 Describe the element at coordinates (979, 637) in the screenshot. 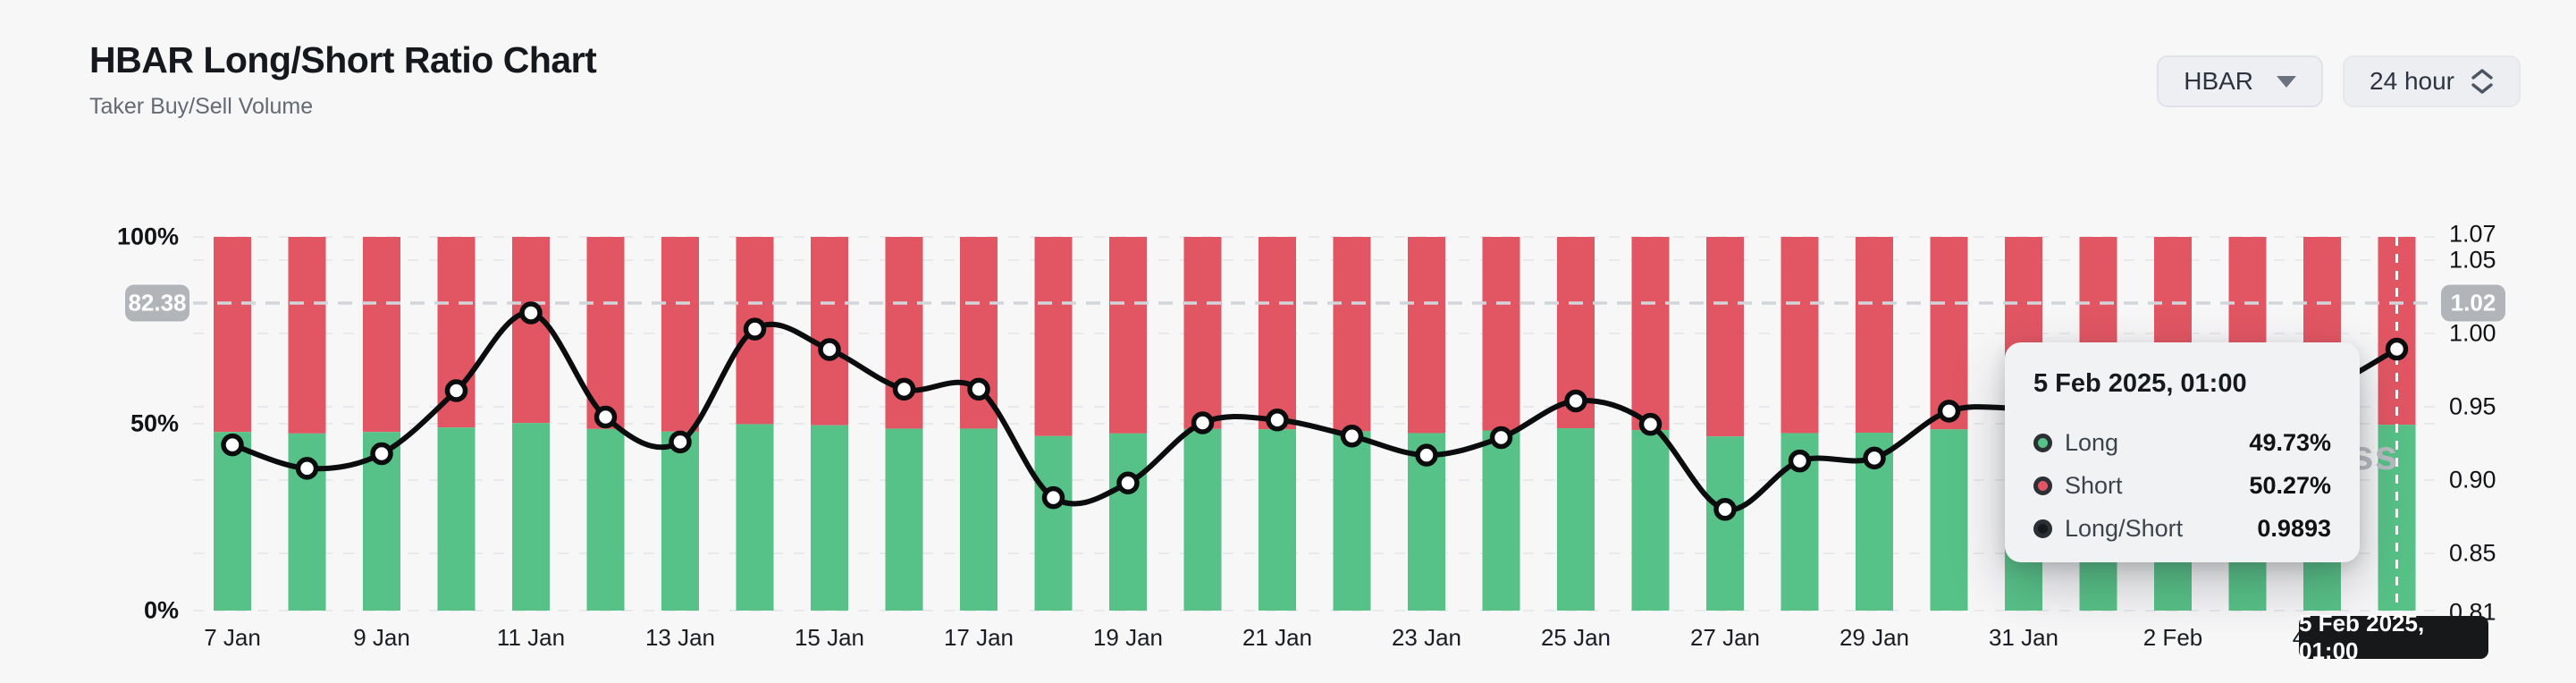

I see `x-axis-label: 17 Jan` at that location.